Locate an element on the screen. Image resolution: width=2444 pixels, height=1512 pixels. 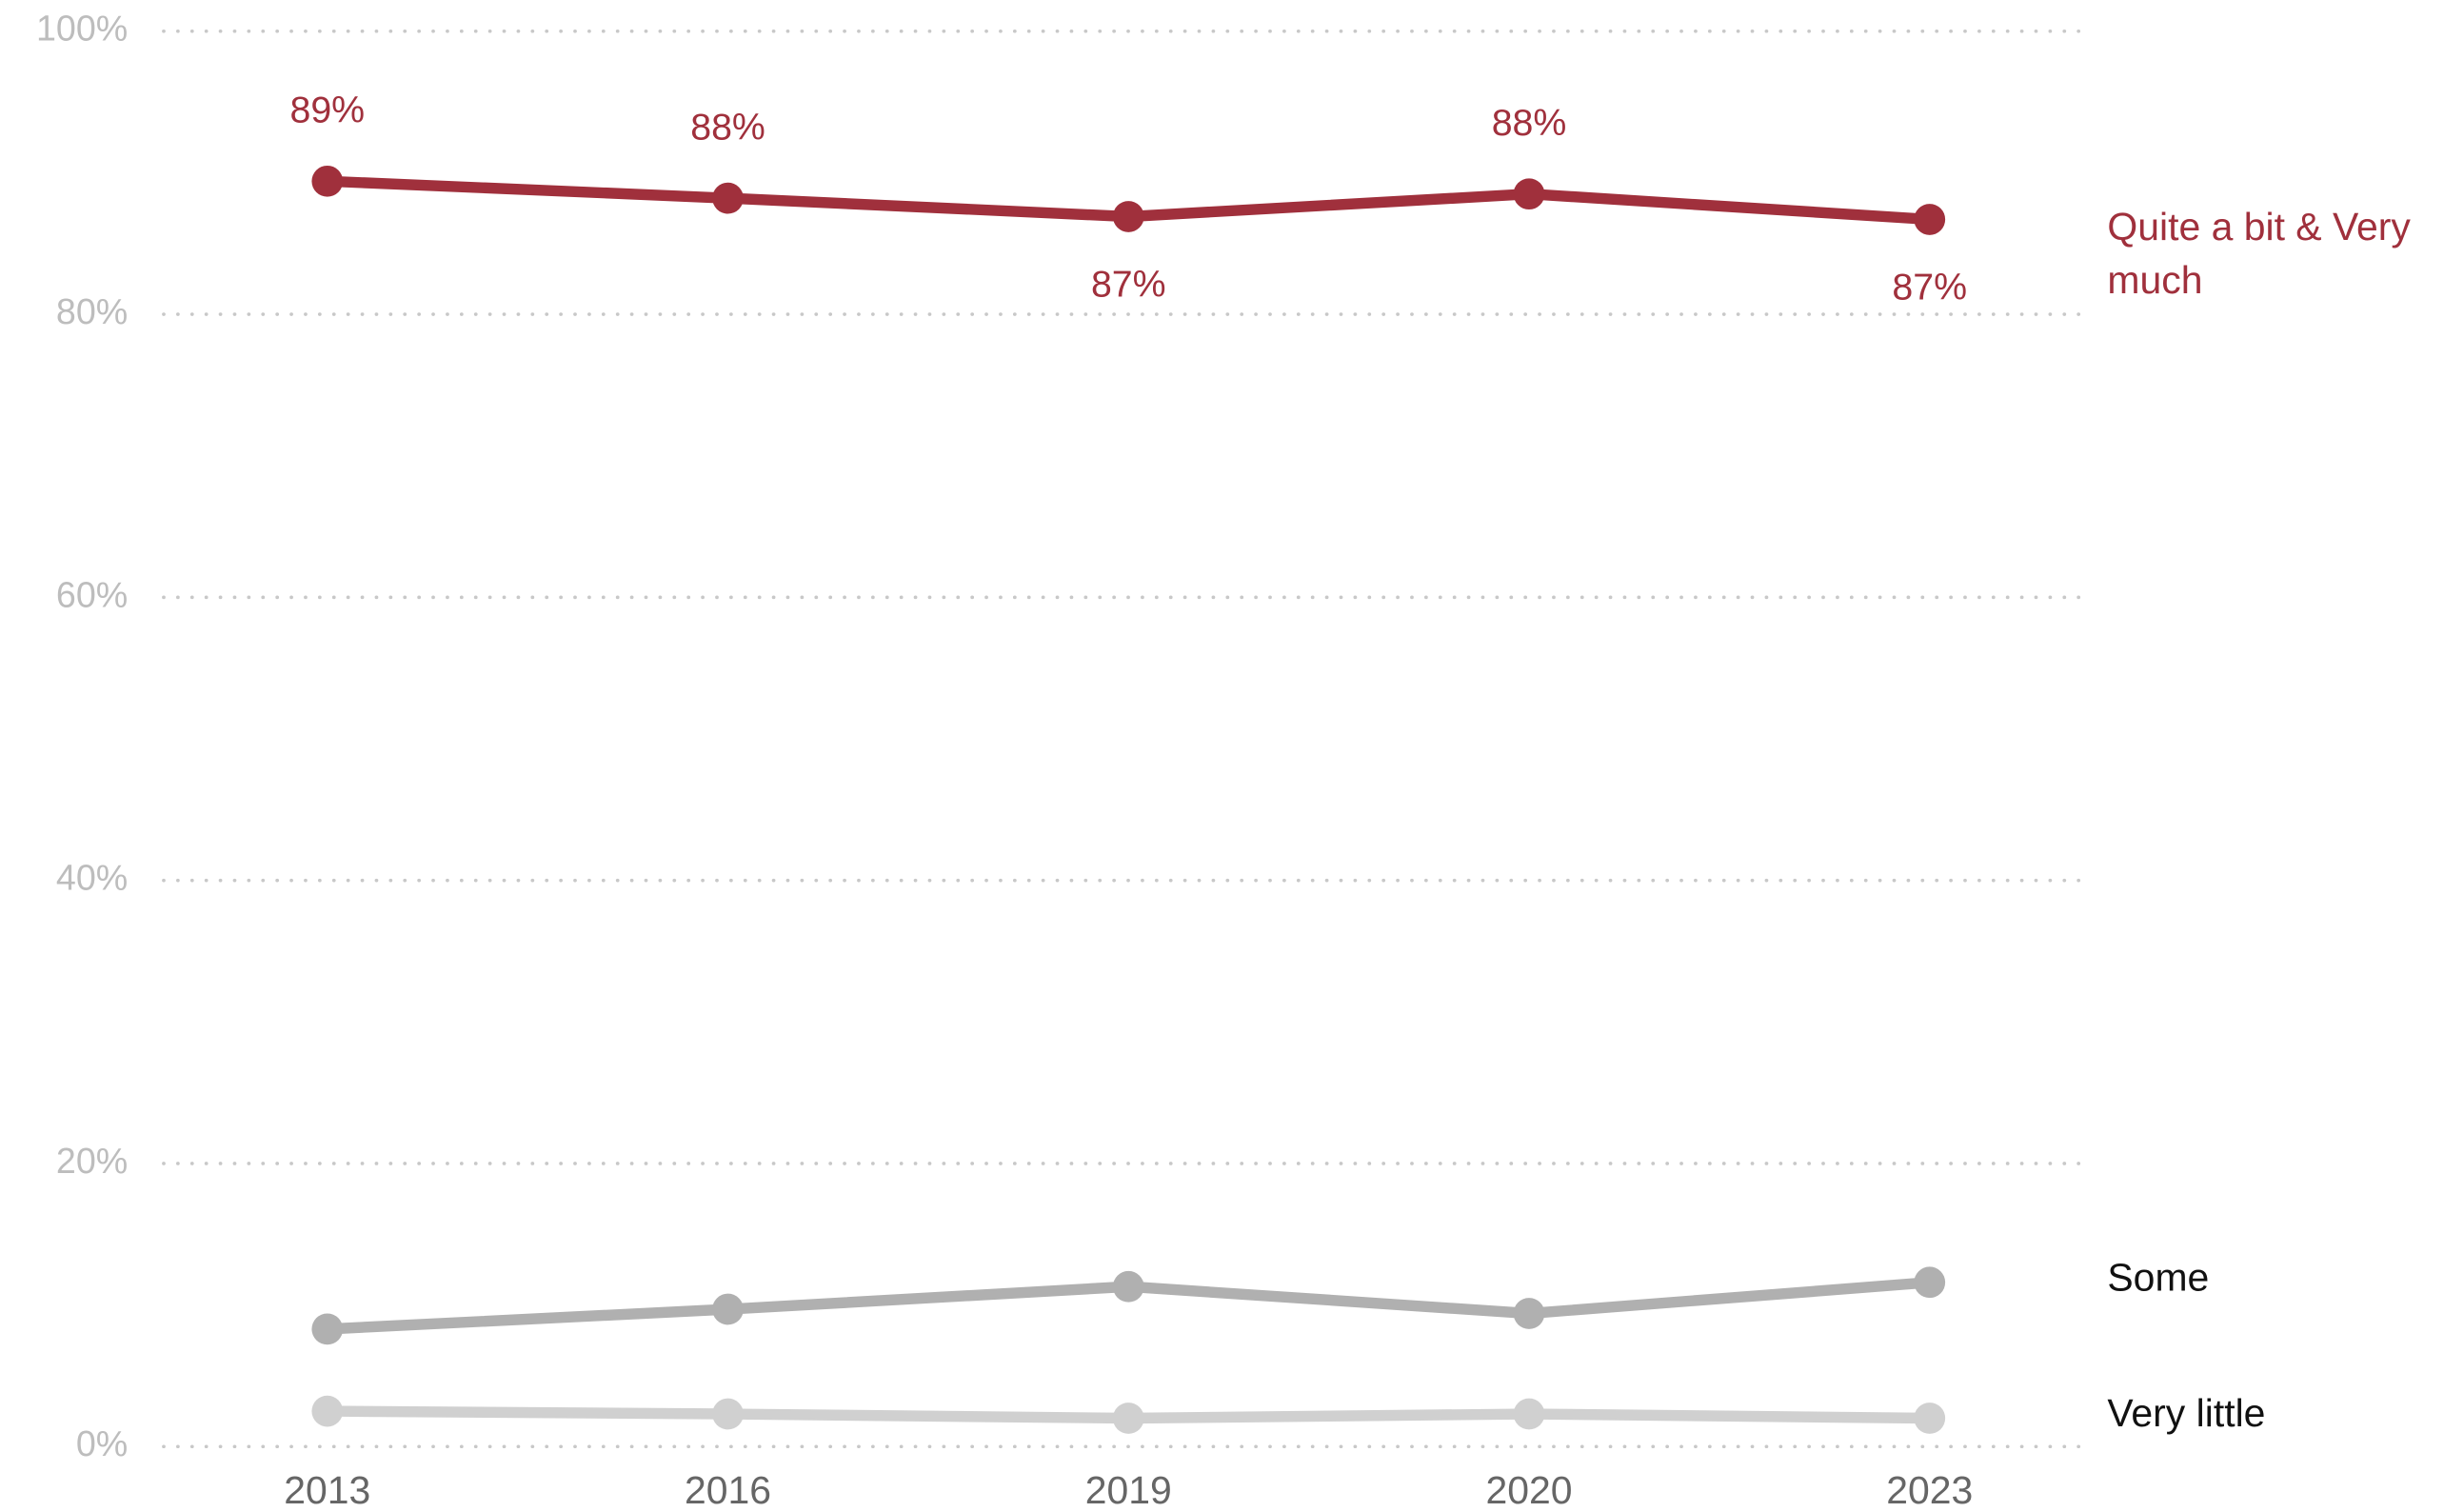
series-label: Quite a bit & Very much is located at coordinates (2259, 254).